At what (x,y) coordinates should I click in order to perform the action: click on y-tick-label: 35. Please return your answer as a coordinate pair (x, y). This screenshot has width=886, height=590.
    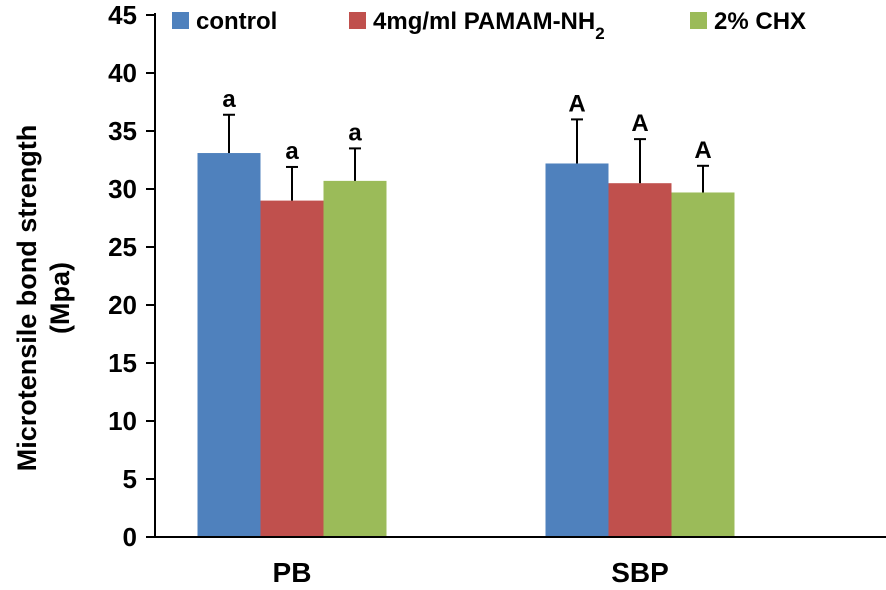
    Looking at the image, I should click on (122, 131).